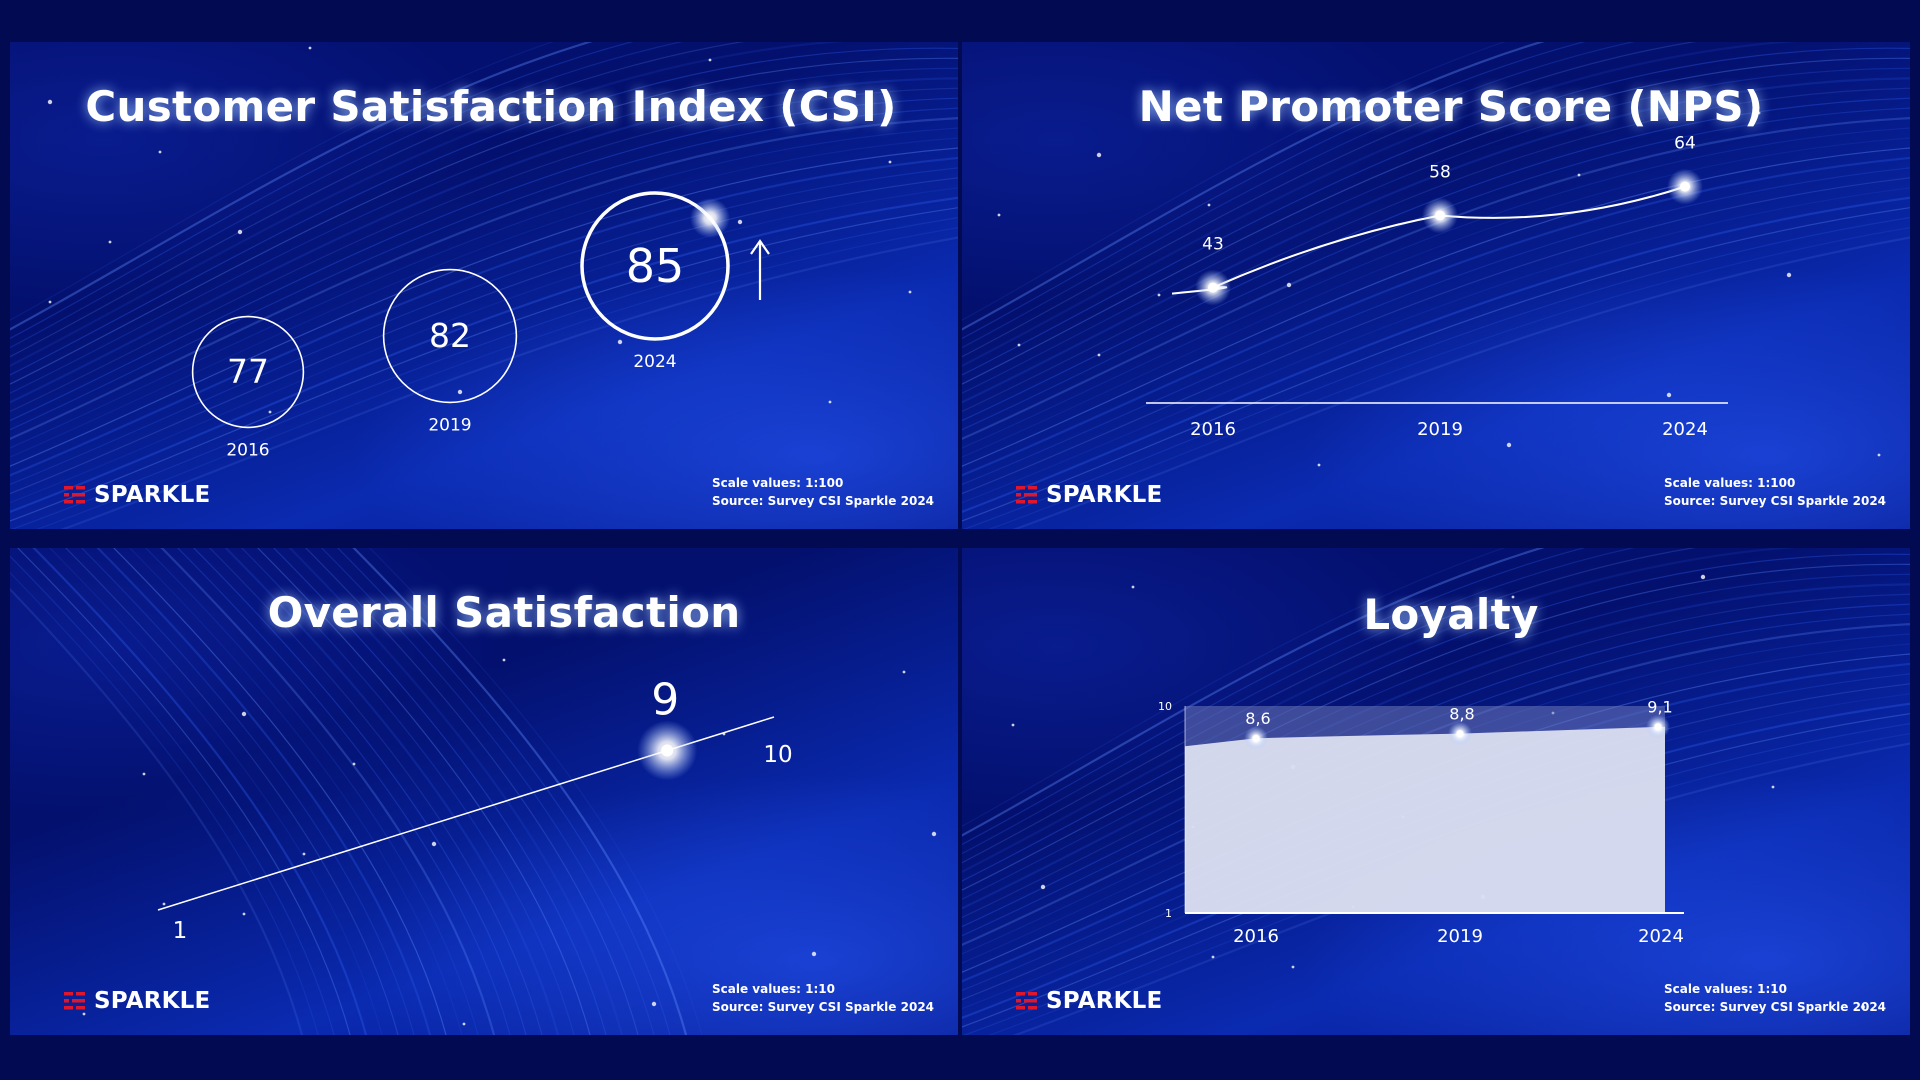 This screenshot has width=1920, height=1080. I want to click on scale-note: Scale values: 1:10, so click(1725, 989).